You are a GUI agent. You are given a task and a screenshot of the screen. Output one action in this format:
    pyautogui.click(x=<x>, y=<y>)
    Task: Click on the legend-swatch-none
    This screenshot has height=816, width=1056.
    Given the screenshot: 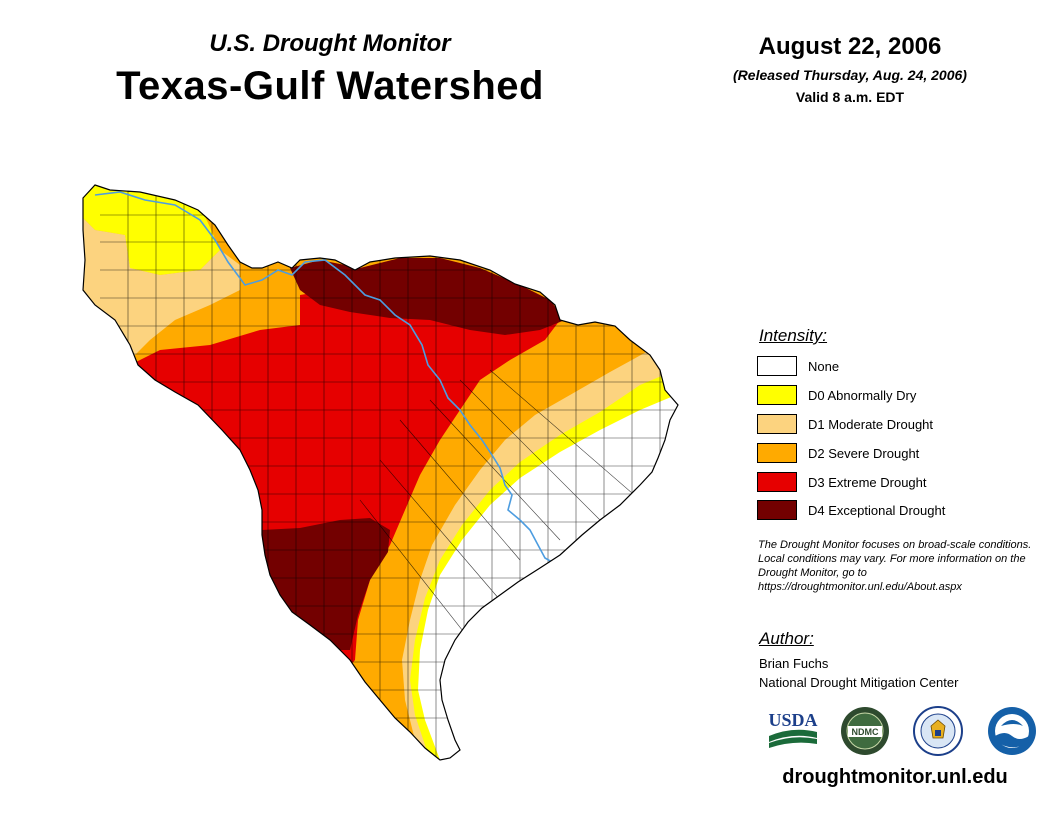 What is the action you would take?
    pyautogui.click(x=777, y=366)
    